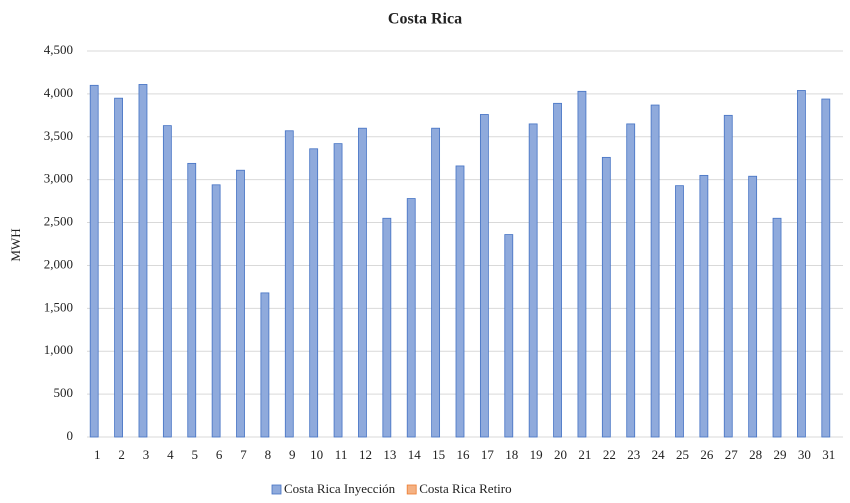 The height and width of the screenshot is (503, 850). I want to click on y-tick-label: 3,500, so click(58, 135).